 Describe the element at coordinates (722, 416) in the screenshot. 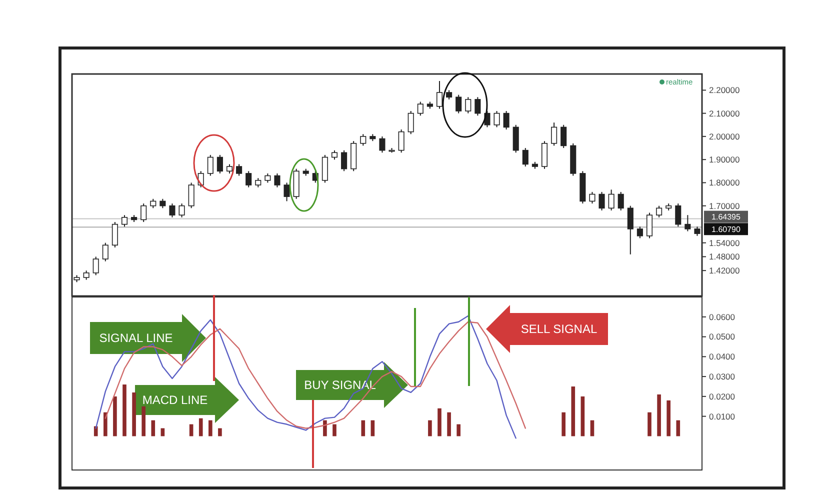

I see `y-tick-label: 0.0100` at that location.